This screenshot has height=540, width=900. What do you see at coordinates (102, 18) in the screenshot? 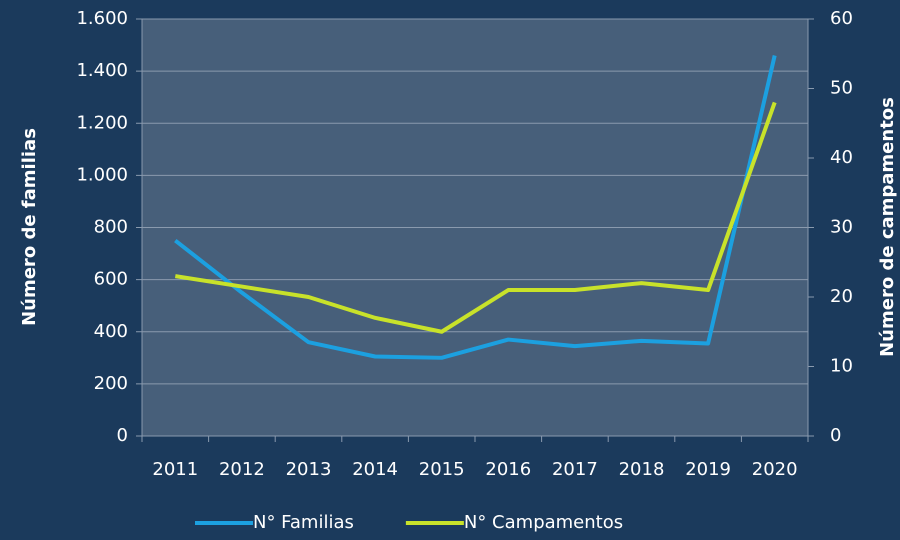
I see `y-tick-label: 1.600` at bounding box center [102, 18].